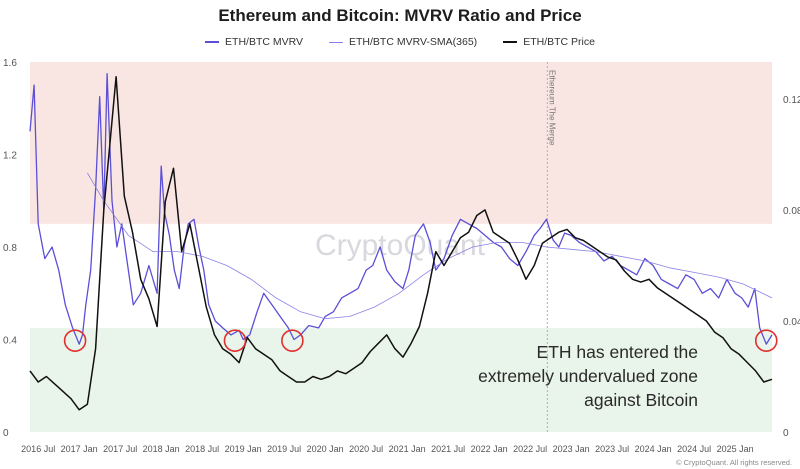 The width and height of the screenshot is (800, 469). I want to click on y-right-tick-label: 0.08, so click(791, 211).